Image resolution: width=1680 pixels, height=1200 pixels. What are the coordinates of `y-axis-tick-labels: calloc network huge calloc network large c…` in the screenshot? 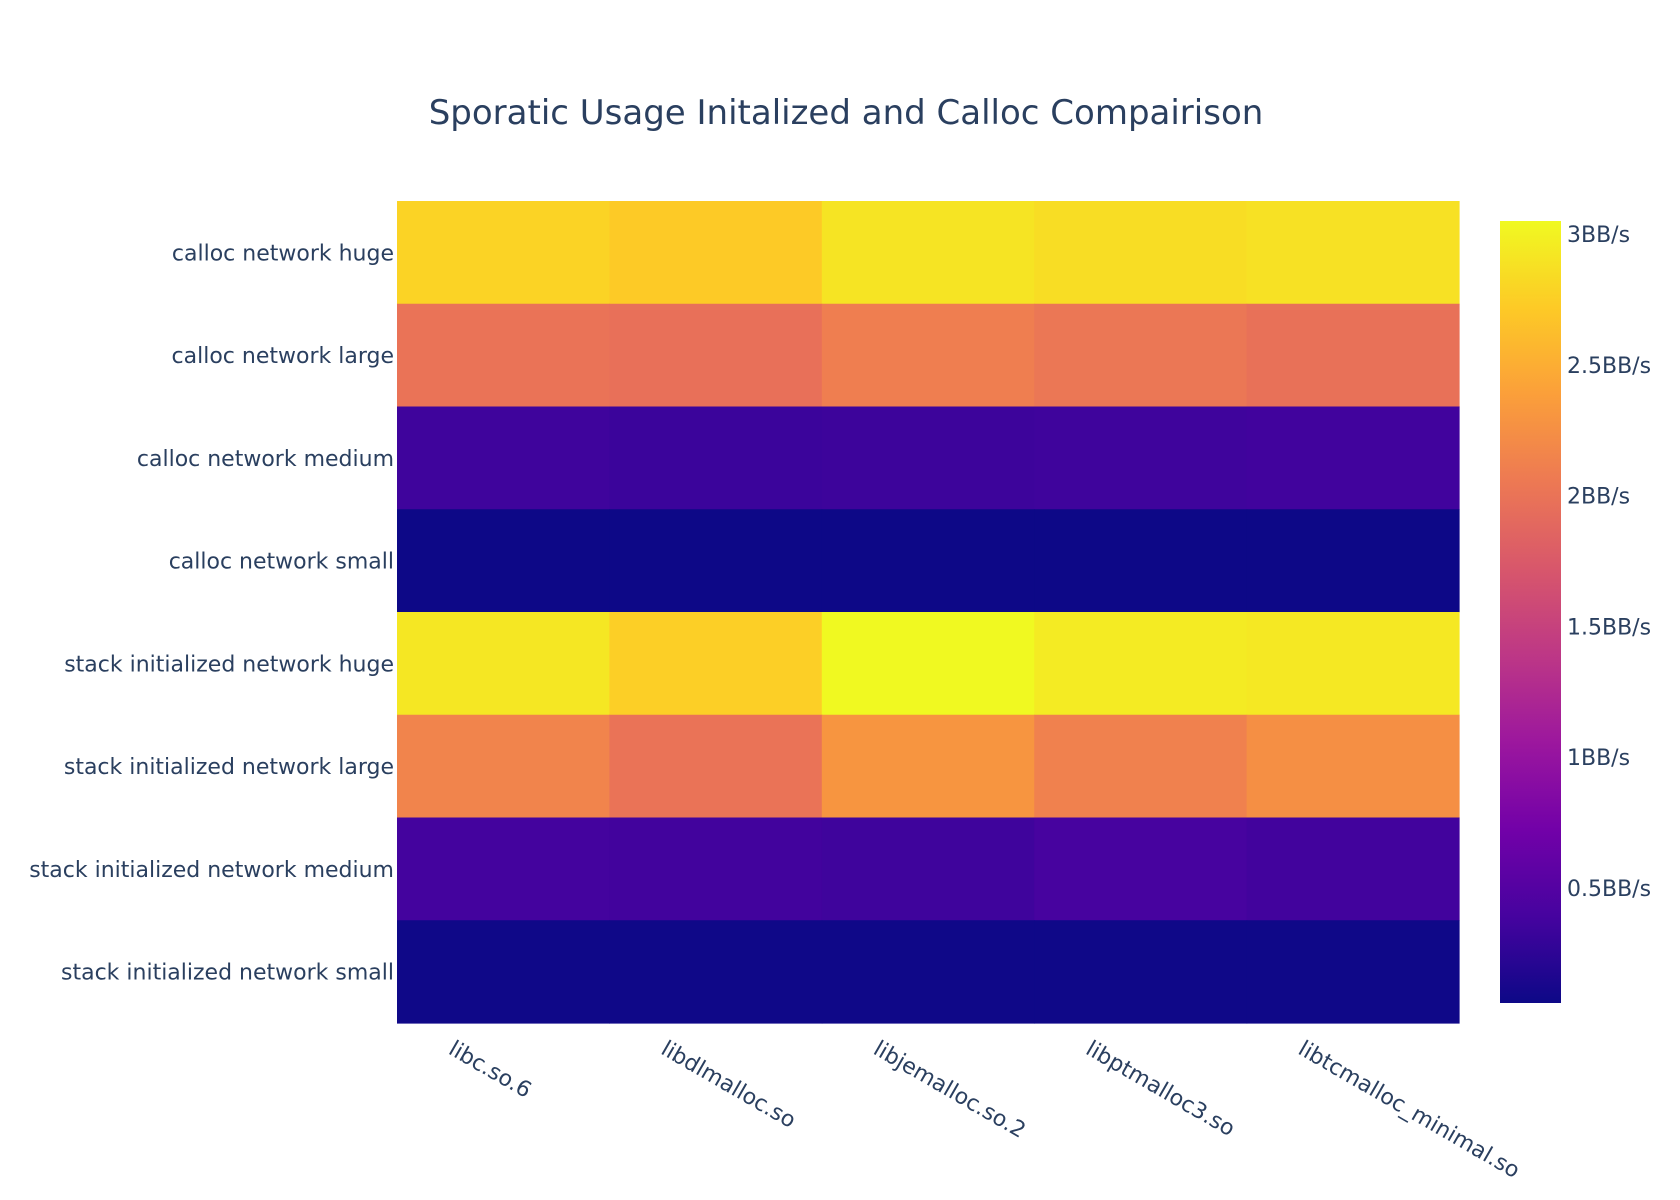 It's located at (211, 613).